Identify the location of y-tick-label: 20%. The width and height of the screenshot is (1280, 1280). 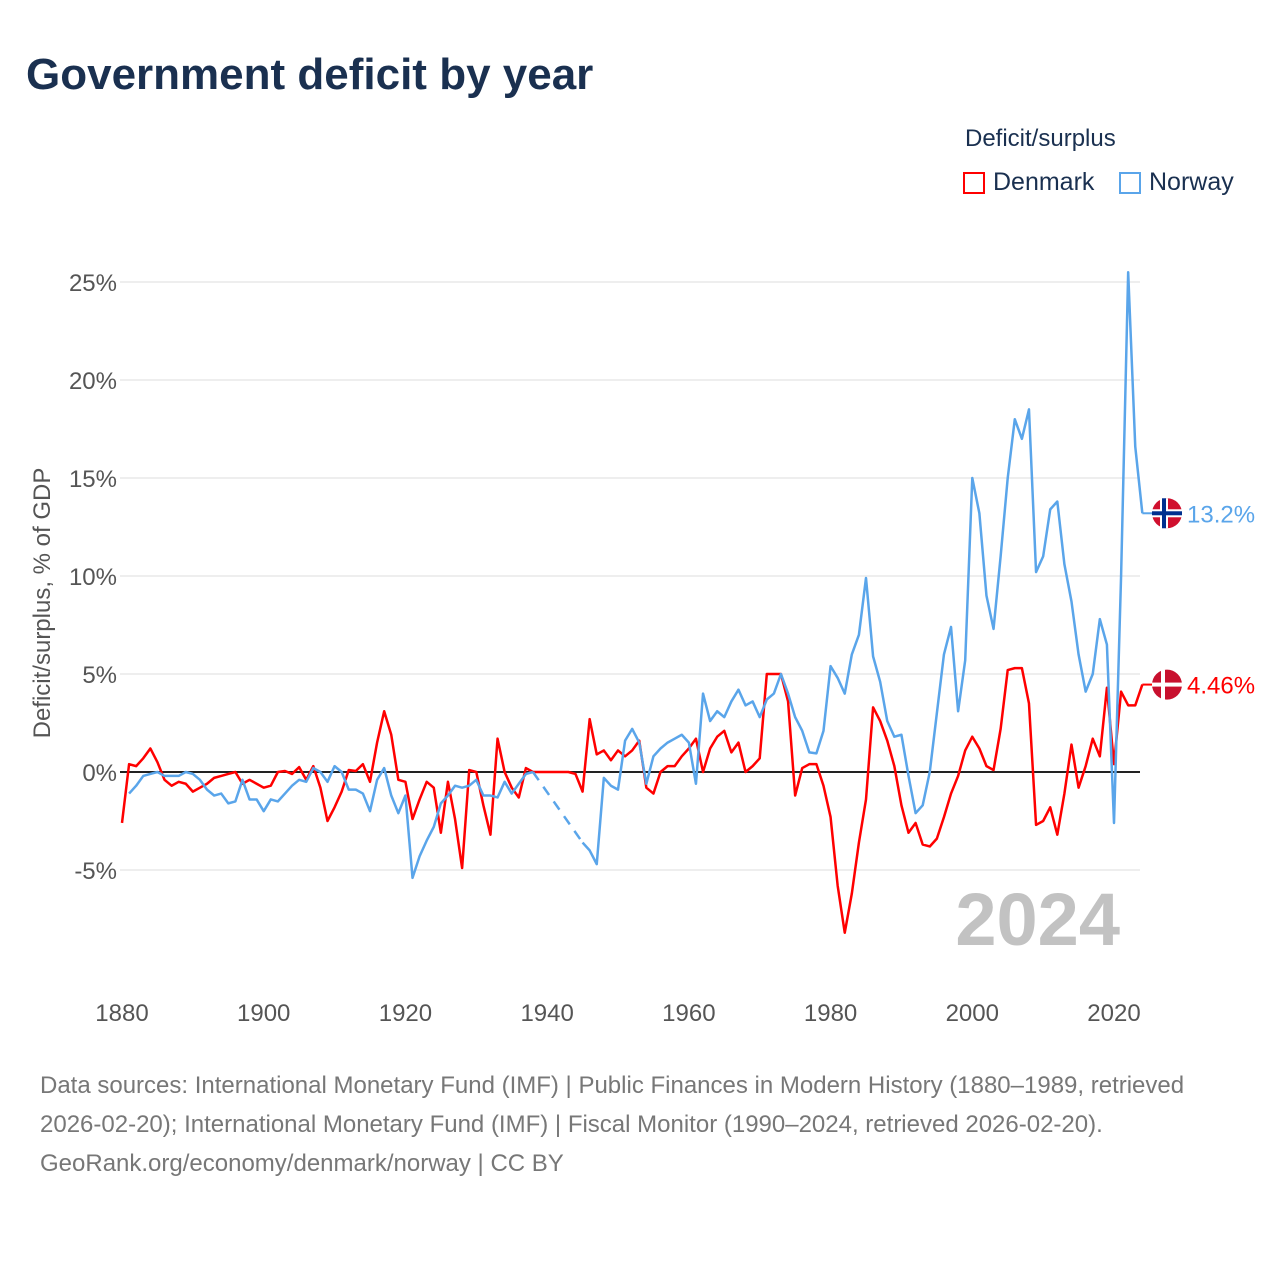
(93, 381).